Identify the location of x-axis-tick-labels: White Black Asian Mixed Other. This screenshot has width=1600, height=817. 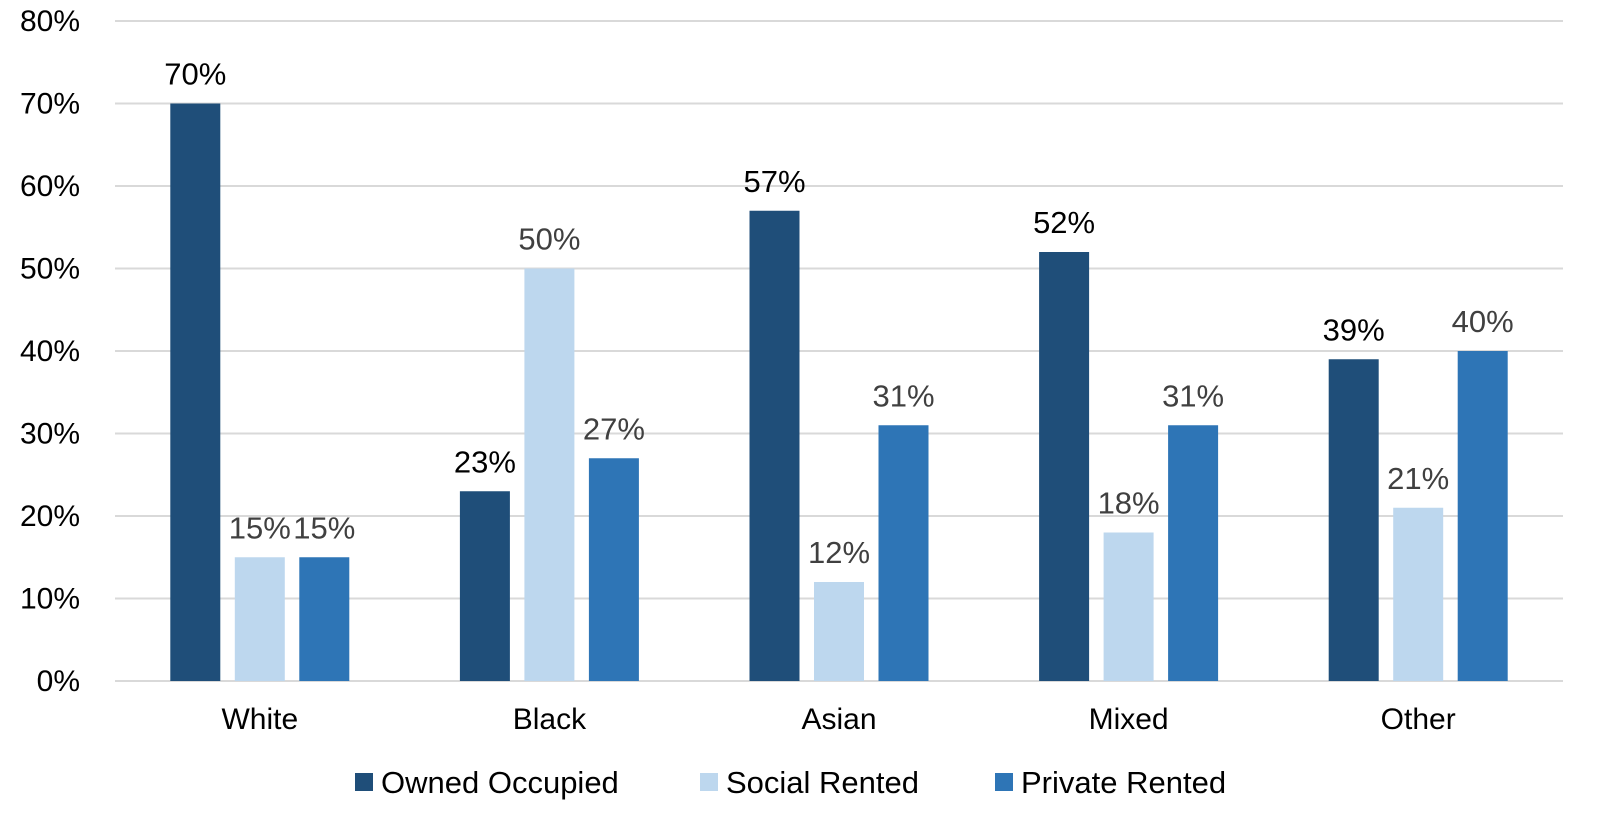
(838, 719).